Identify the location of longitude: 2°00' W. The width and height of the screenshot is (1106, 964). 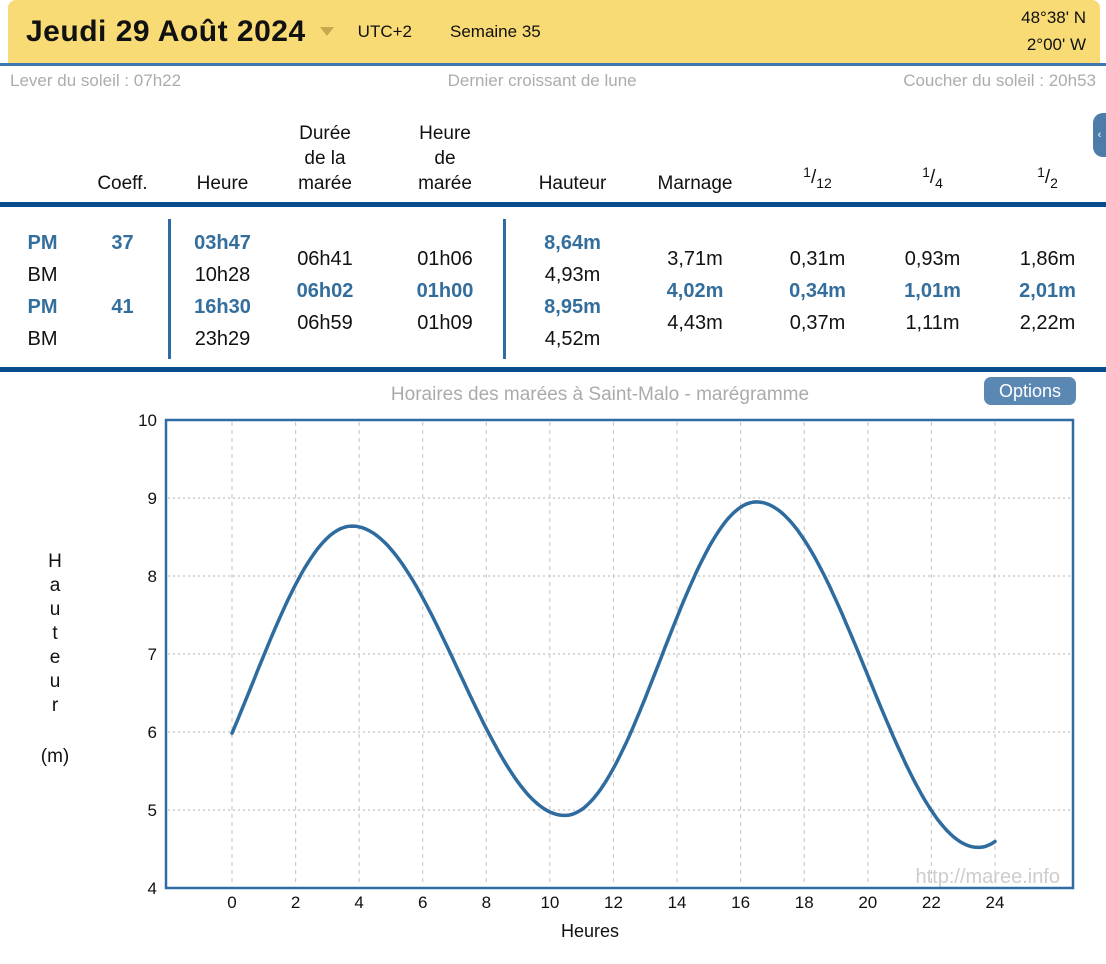
(1056, 44).